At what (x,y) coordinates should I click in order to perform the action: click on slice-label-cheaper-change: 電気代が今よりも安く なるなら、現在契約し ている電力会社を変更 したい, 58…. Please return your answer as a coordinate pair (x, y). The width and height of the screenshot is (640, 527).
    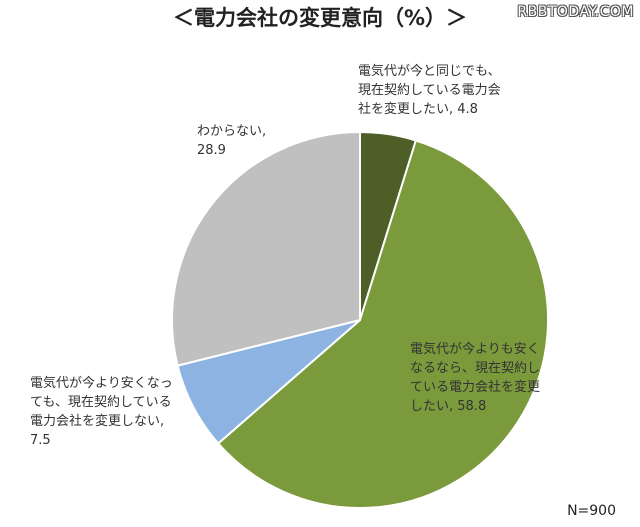
    Looking at the image, I should click on (475, 378).